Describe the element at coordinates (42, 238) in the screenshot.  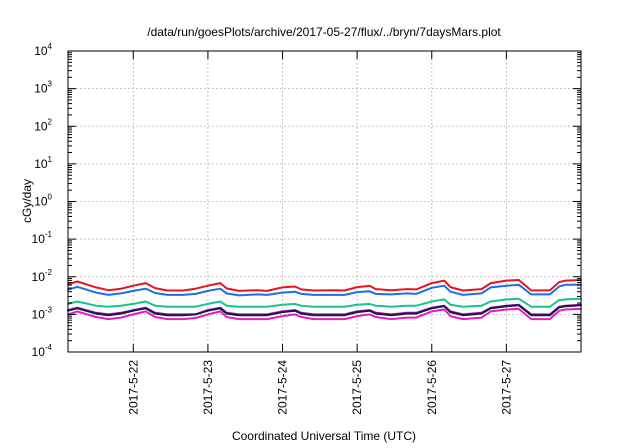
I see `y-tick-label: 10⁻¹` at that location.